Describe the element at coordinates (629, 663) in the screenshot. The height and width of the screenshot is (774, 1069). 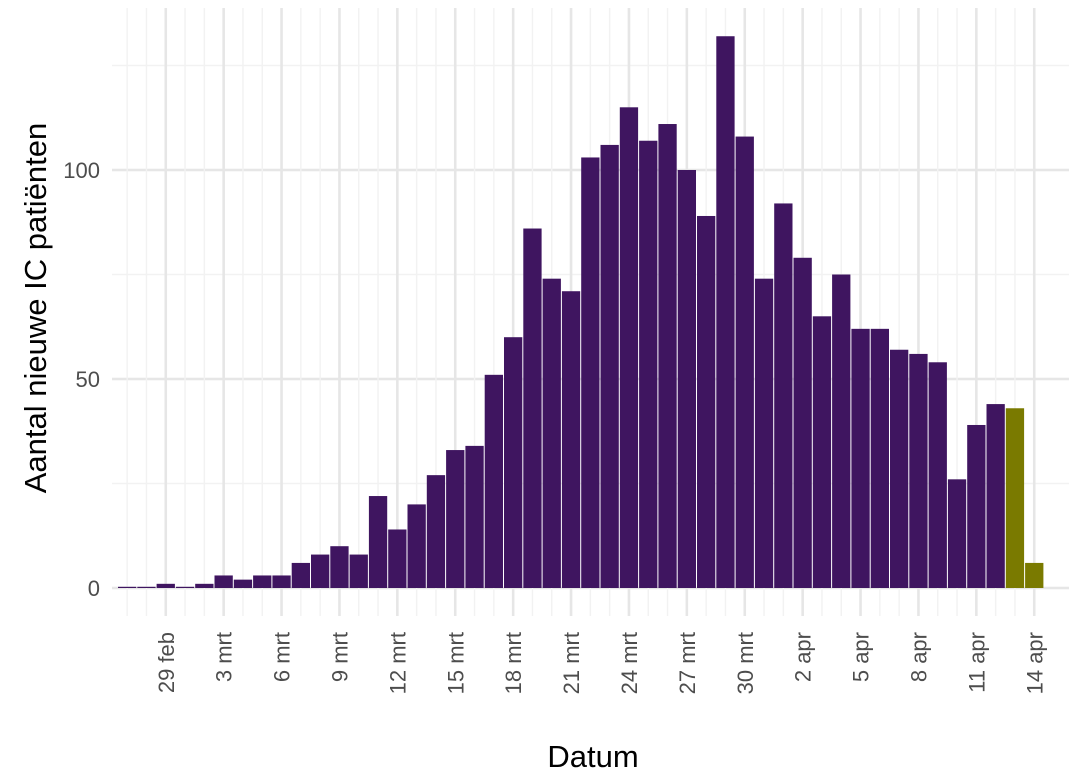
I see `x-tick-label: 24 mrt` at that location.